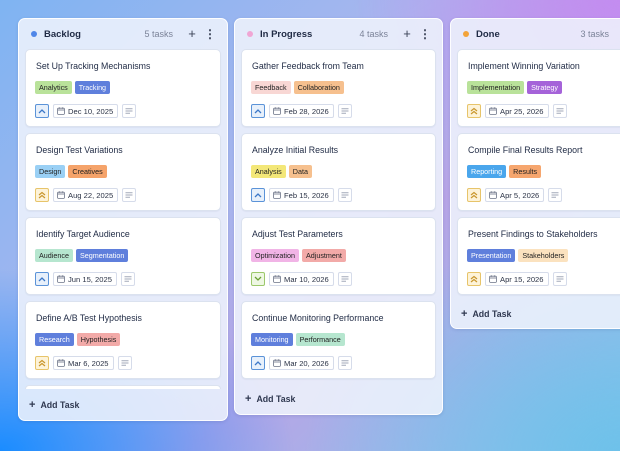 The width and height of the screenshot is (620, 451). What do you see at coordinates (50, 171) in the screenshot?
I see `tag: Design` at bounding box center [50, 171].